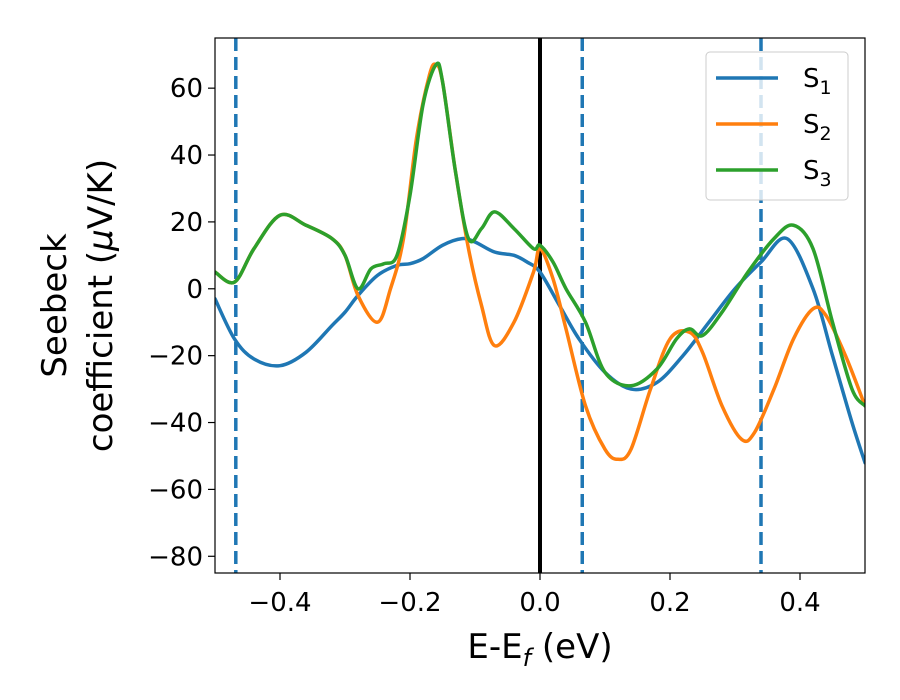 The image size is (900, 700). I want to click on y-tick-label: 0, so click(194, 290).